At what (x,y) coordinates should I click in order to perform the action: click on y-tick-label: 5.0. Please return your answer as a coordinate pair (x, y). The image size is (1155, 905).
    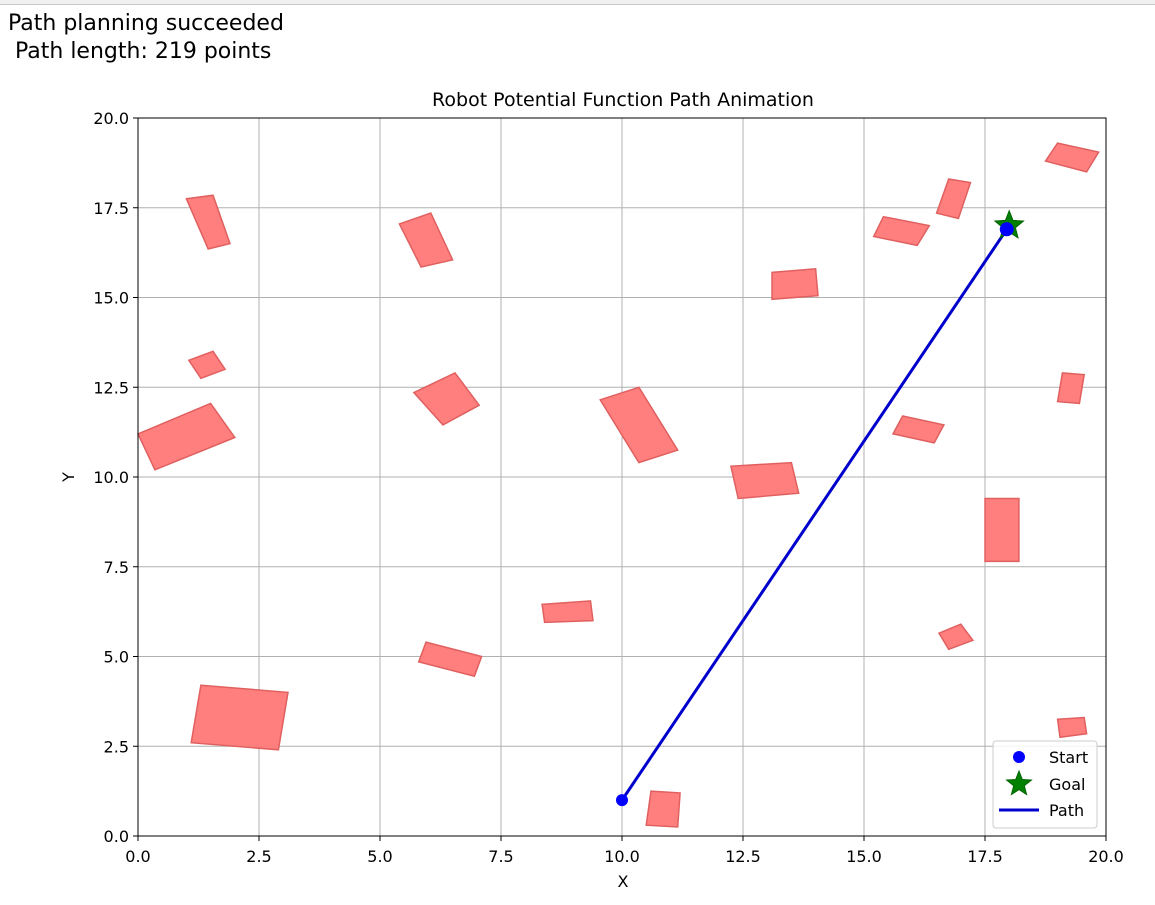
    Looking at the image, I should click on (116, 657).